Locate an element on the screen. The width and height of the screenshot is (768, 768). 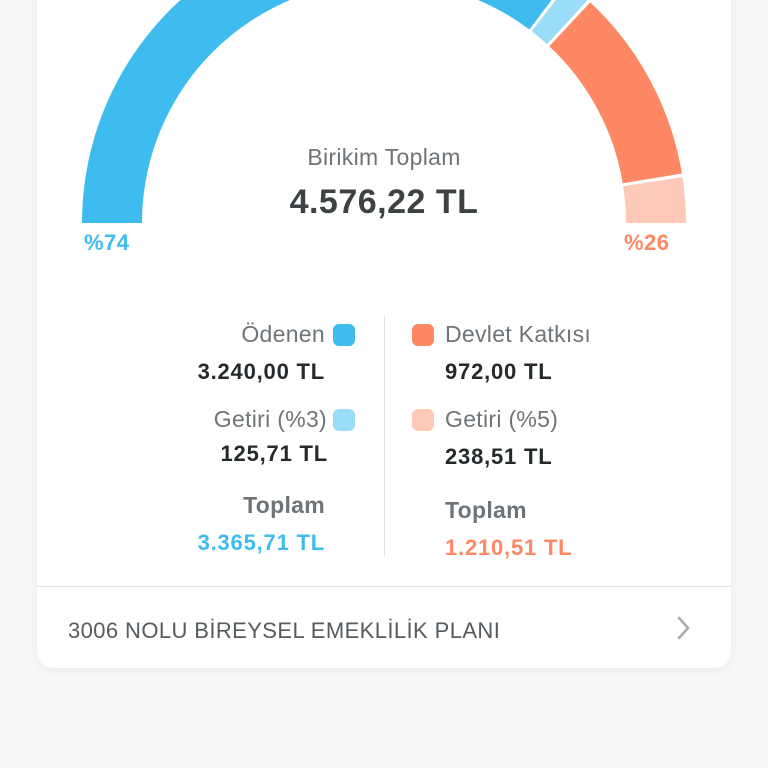
getiri-3-label: Getiri (%3) is located at coordinates (270, 419).